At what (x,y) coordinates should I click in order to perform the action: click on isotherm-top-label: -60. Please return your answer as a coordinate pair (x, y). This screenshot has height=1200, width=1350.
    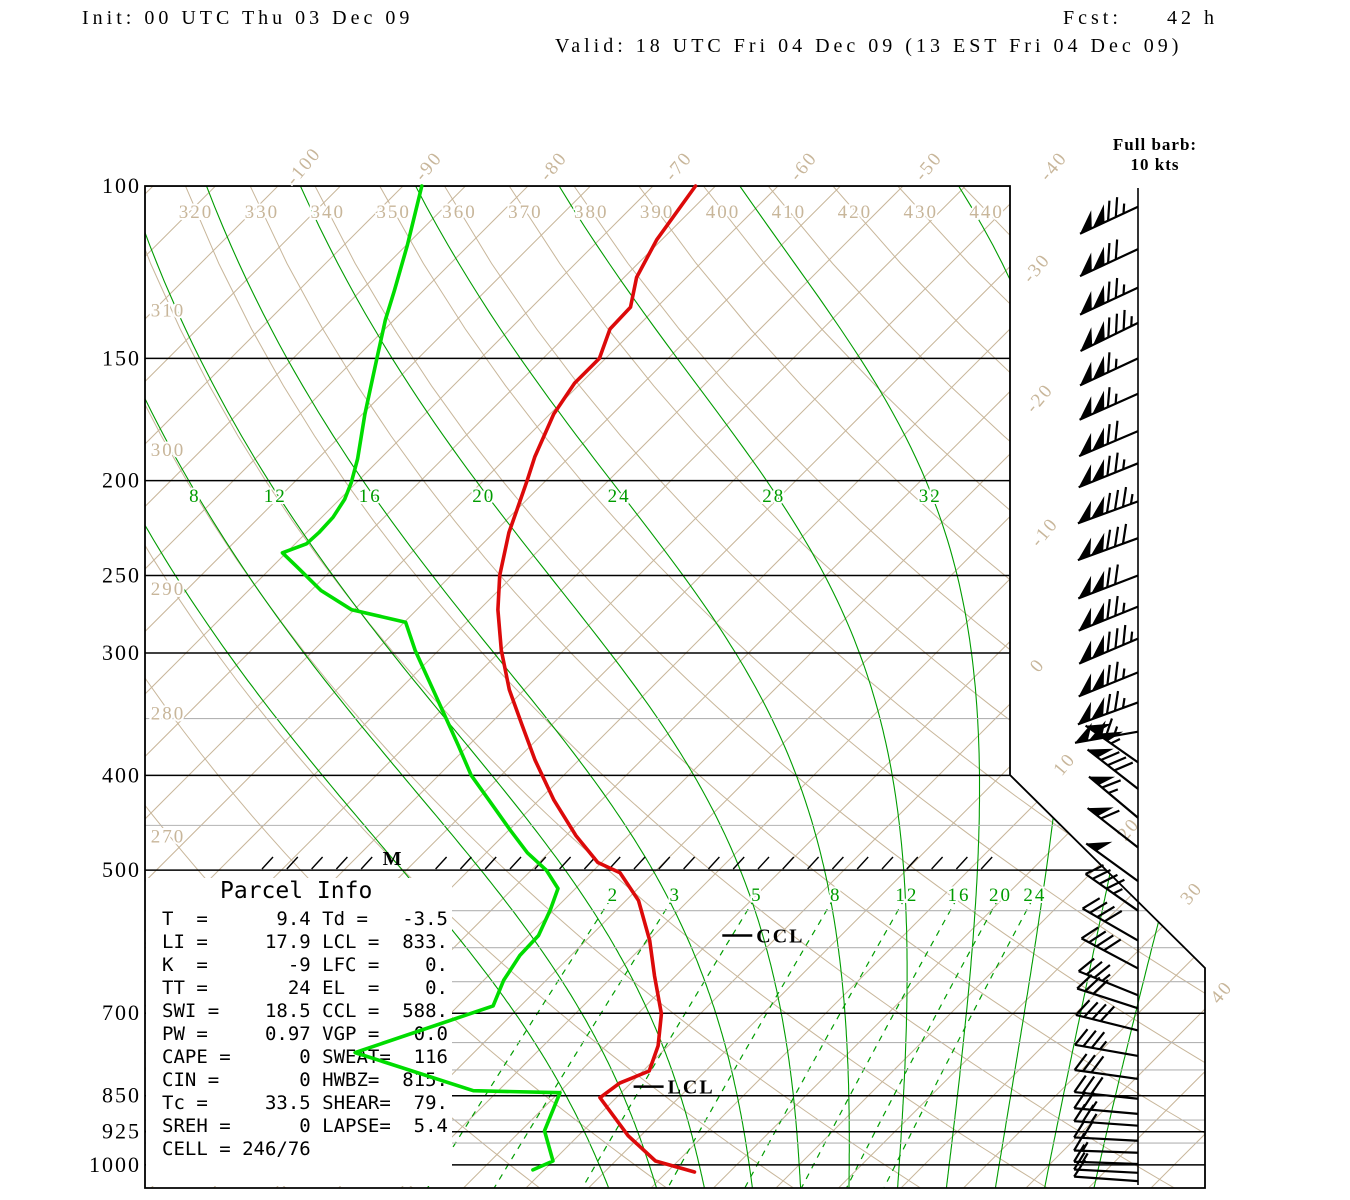
    Looking at the image, I should click on (804, 166).